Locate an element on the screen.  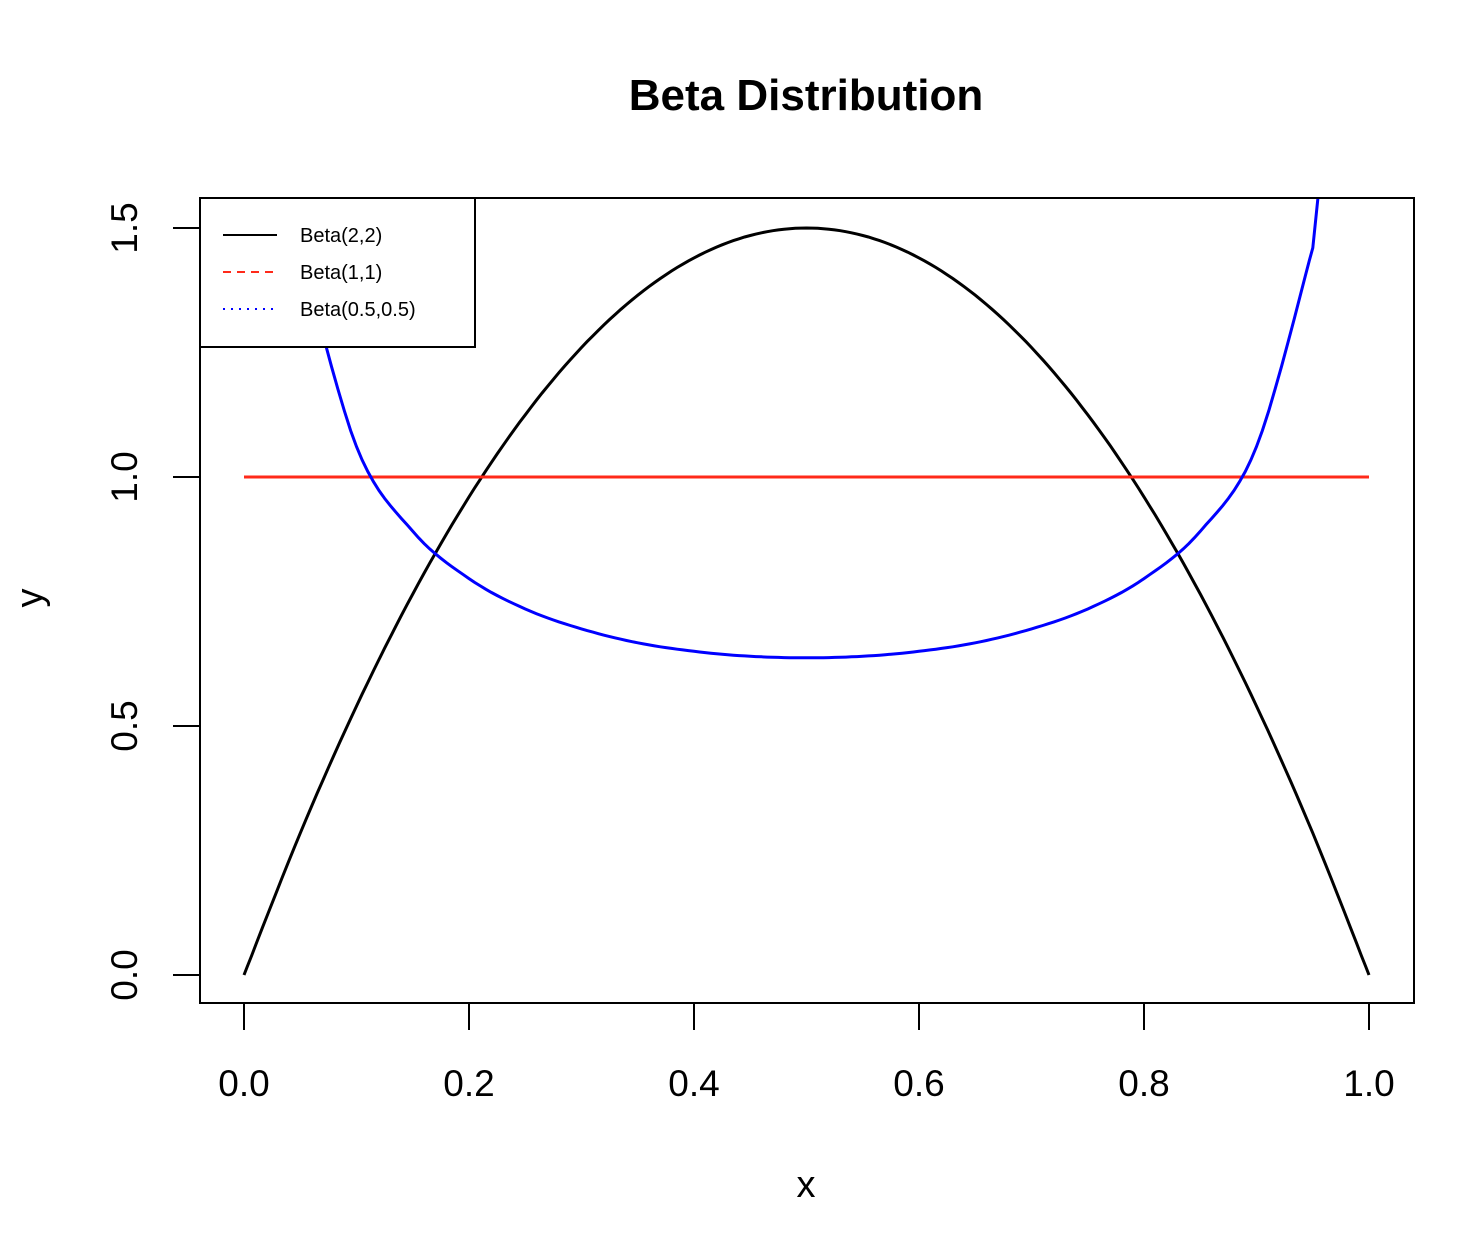
legend-label: Beta(2,2) is located at coordinates (341, 236).